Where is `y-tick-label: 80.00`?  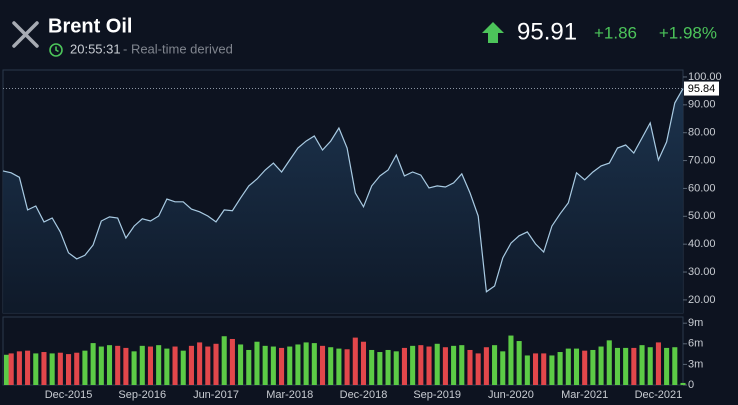 y-tick-label: 80.00 is located at coordinates (702, 133).